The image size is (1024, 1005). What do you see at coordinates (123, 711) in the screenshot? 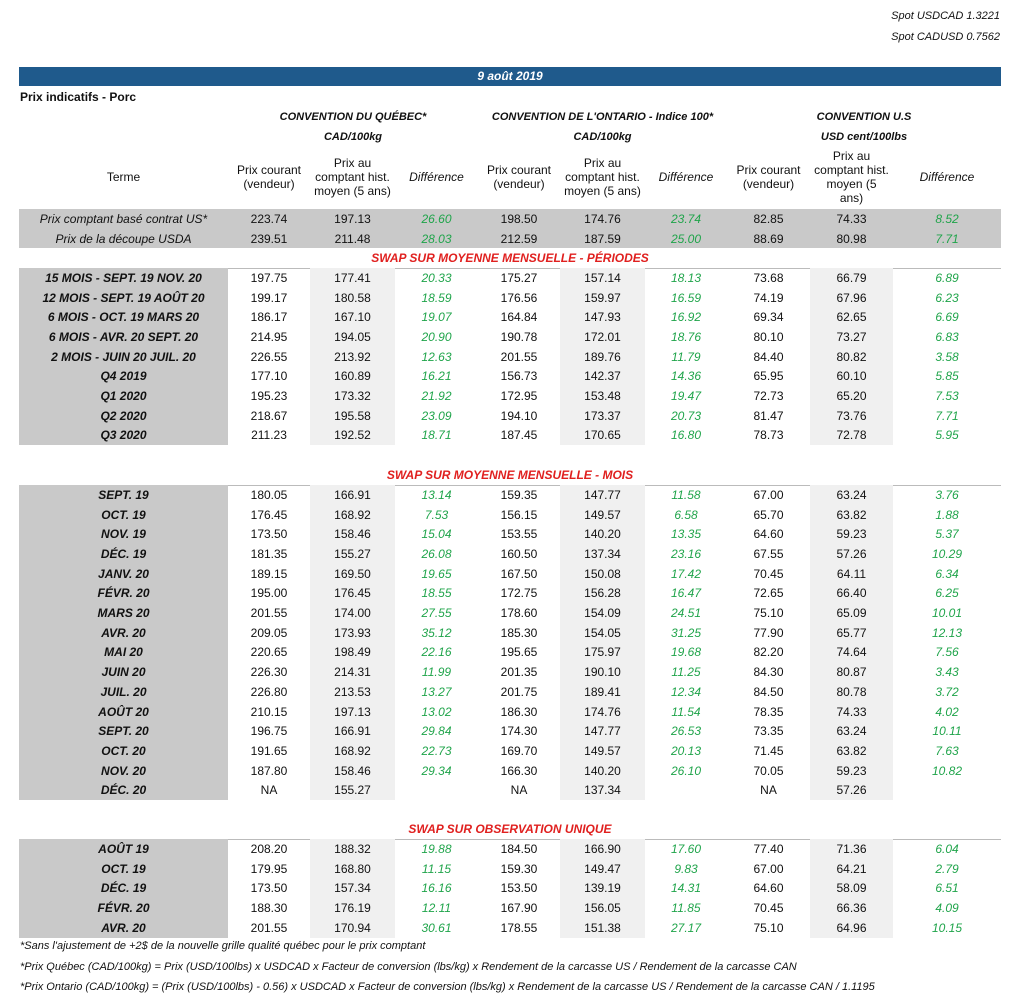
I see `row-label: AOÛT 20` at bounding box center [123, 711].